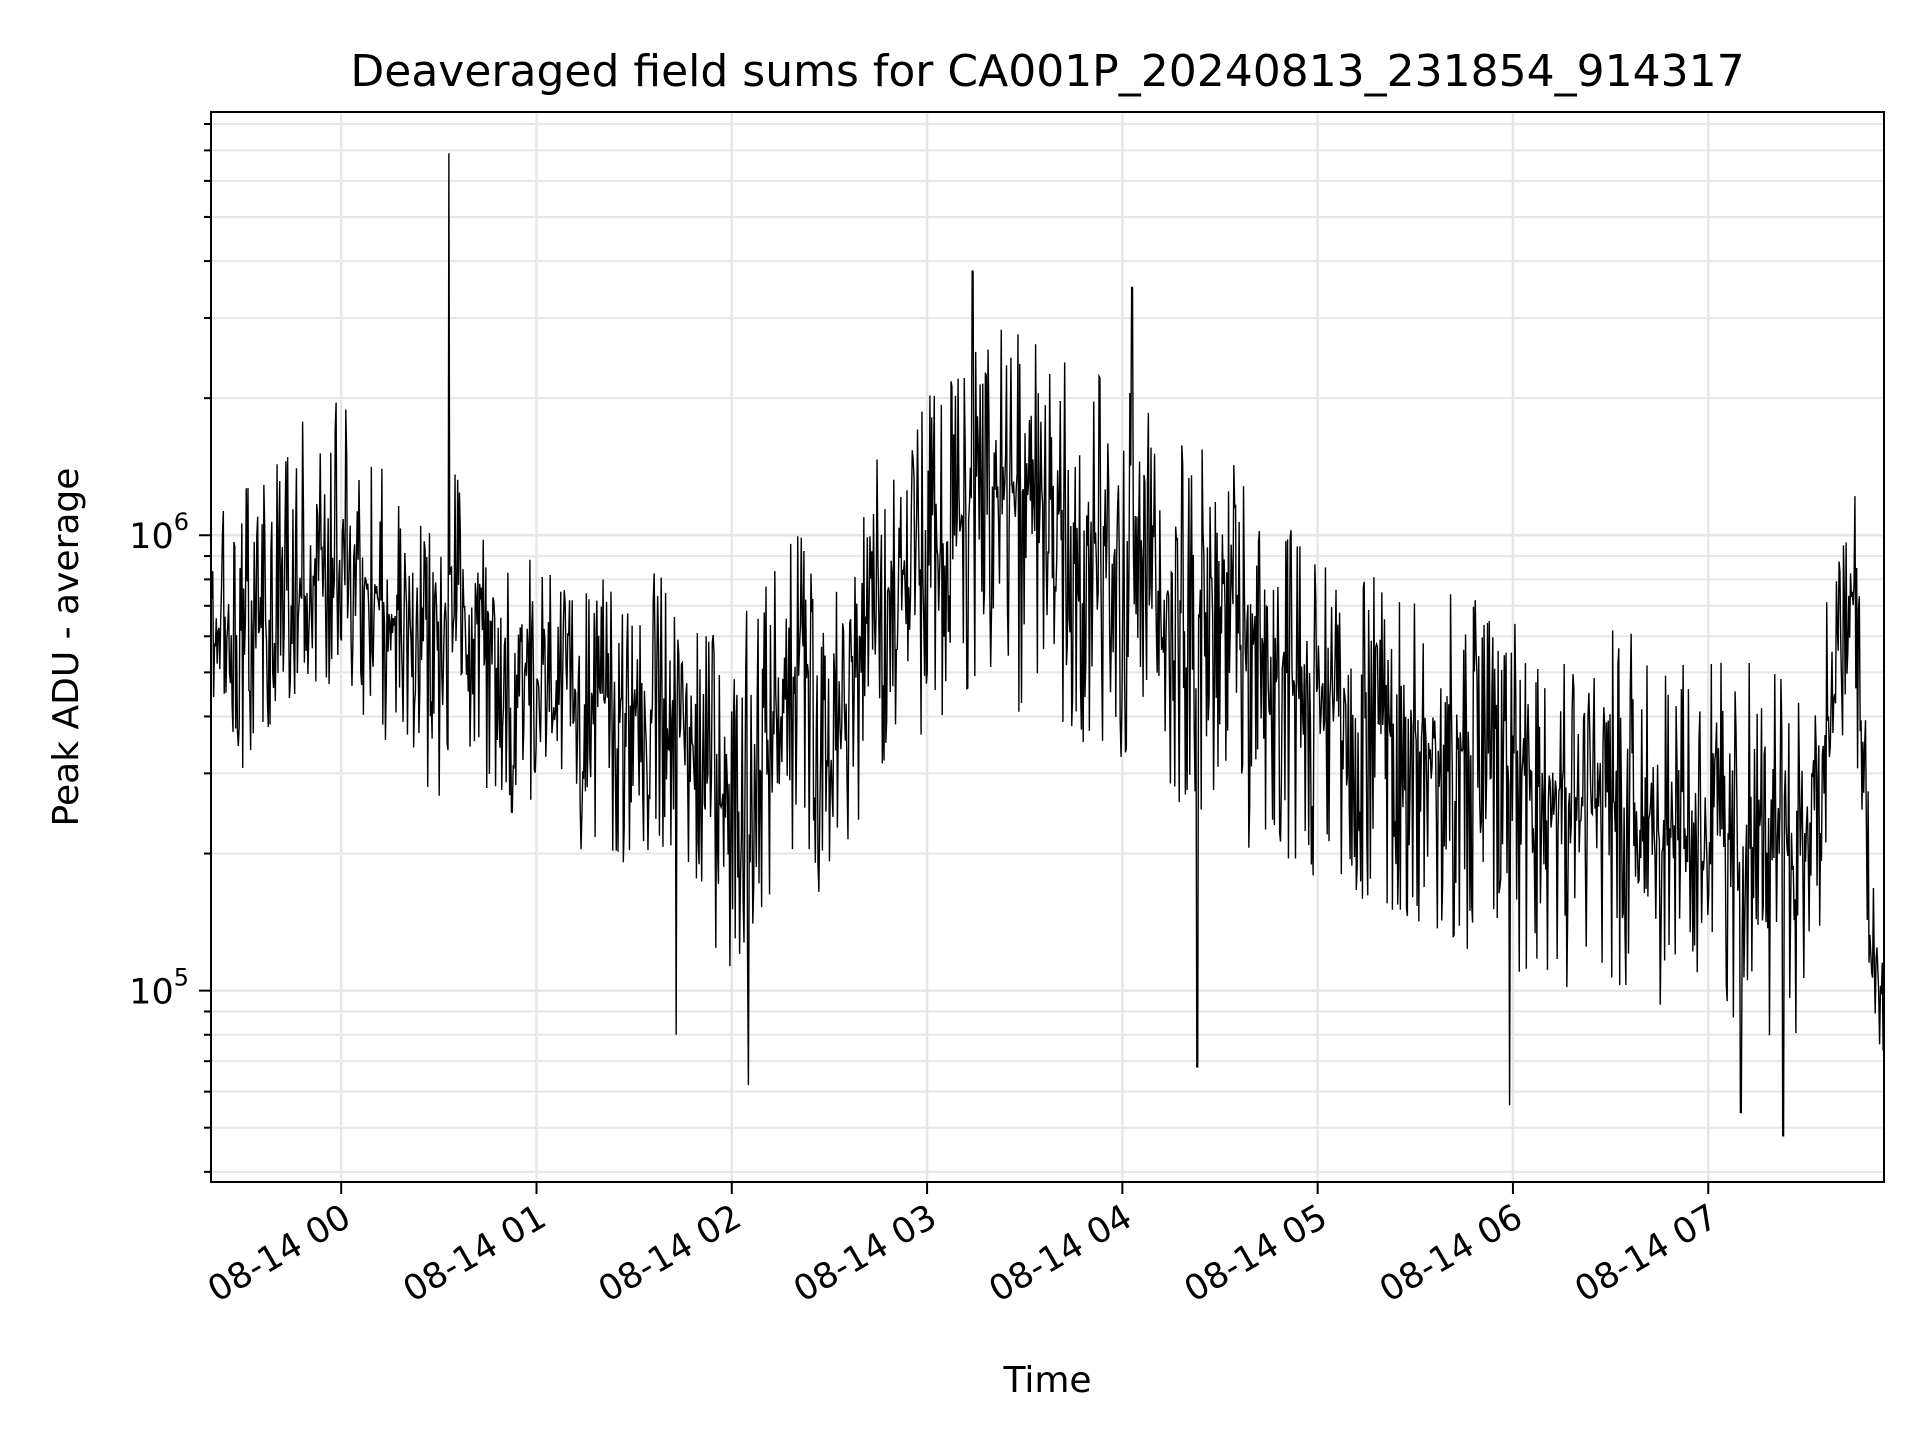 The width and height of the screenshot is (1920, 1440). Describe the element at coordinates (159, 988) in the screenshot. I see `y-tick-label-5: 10⁵` at that location.